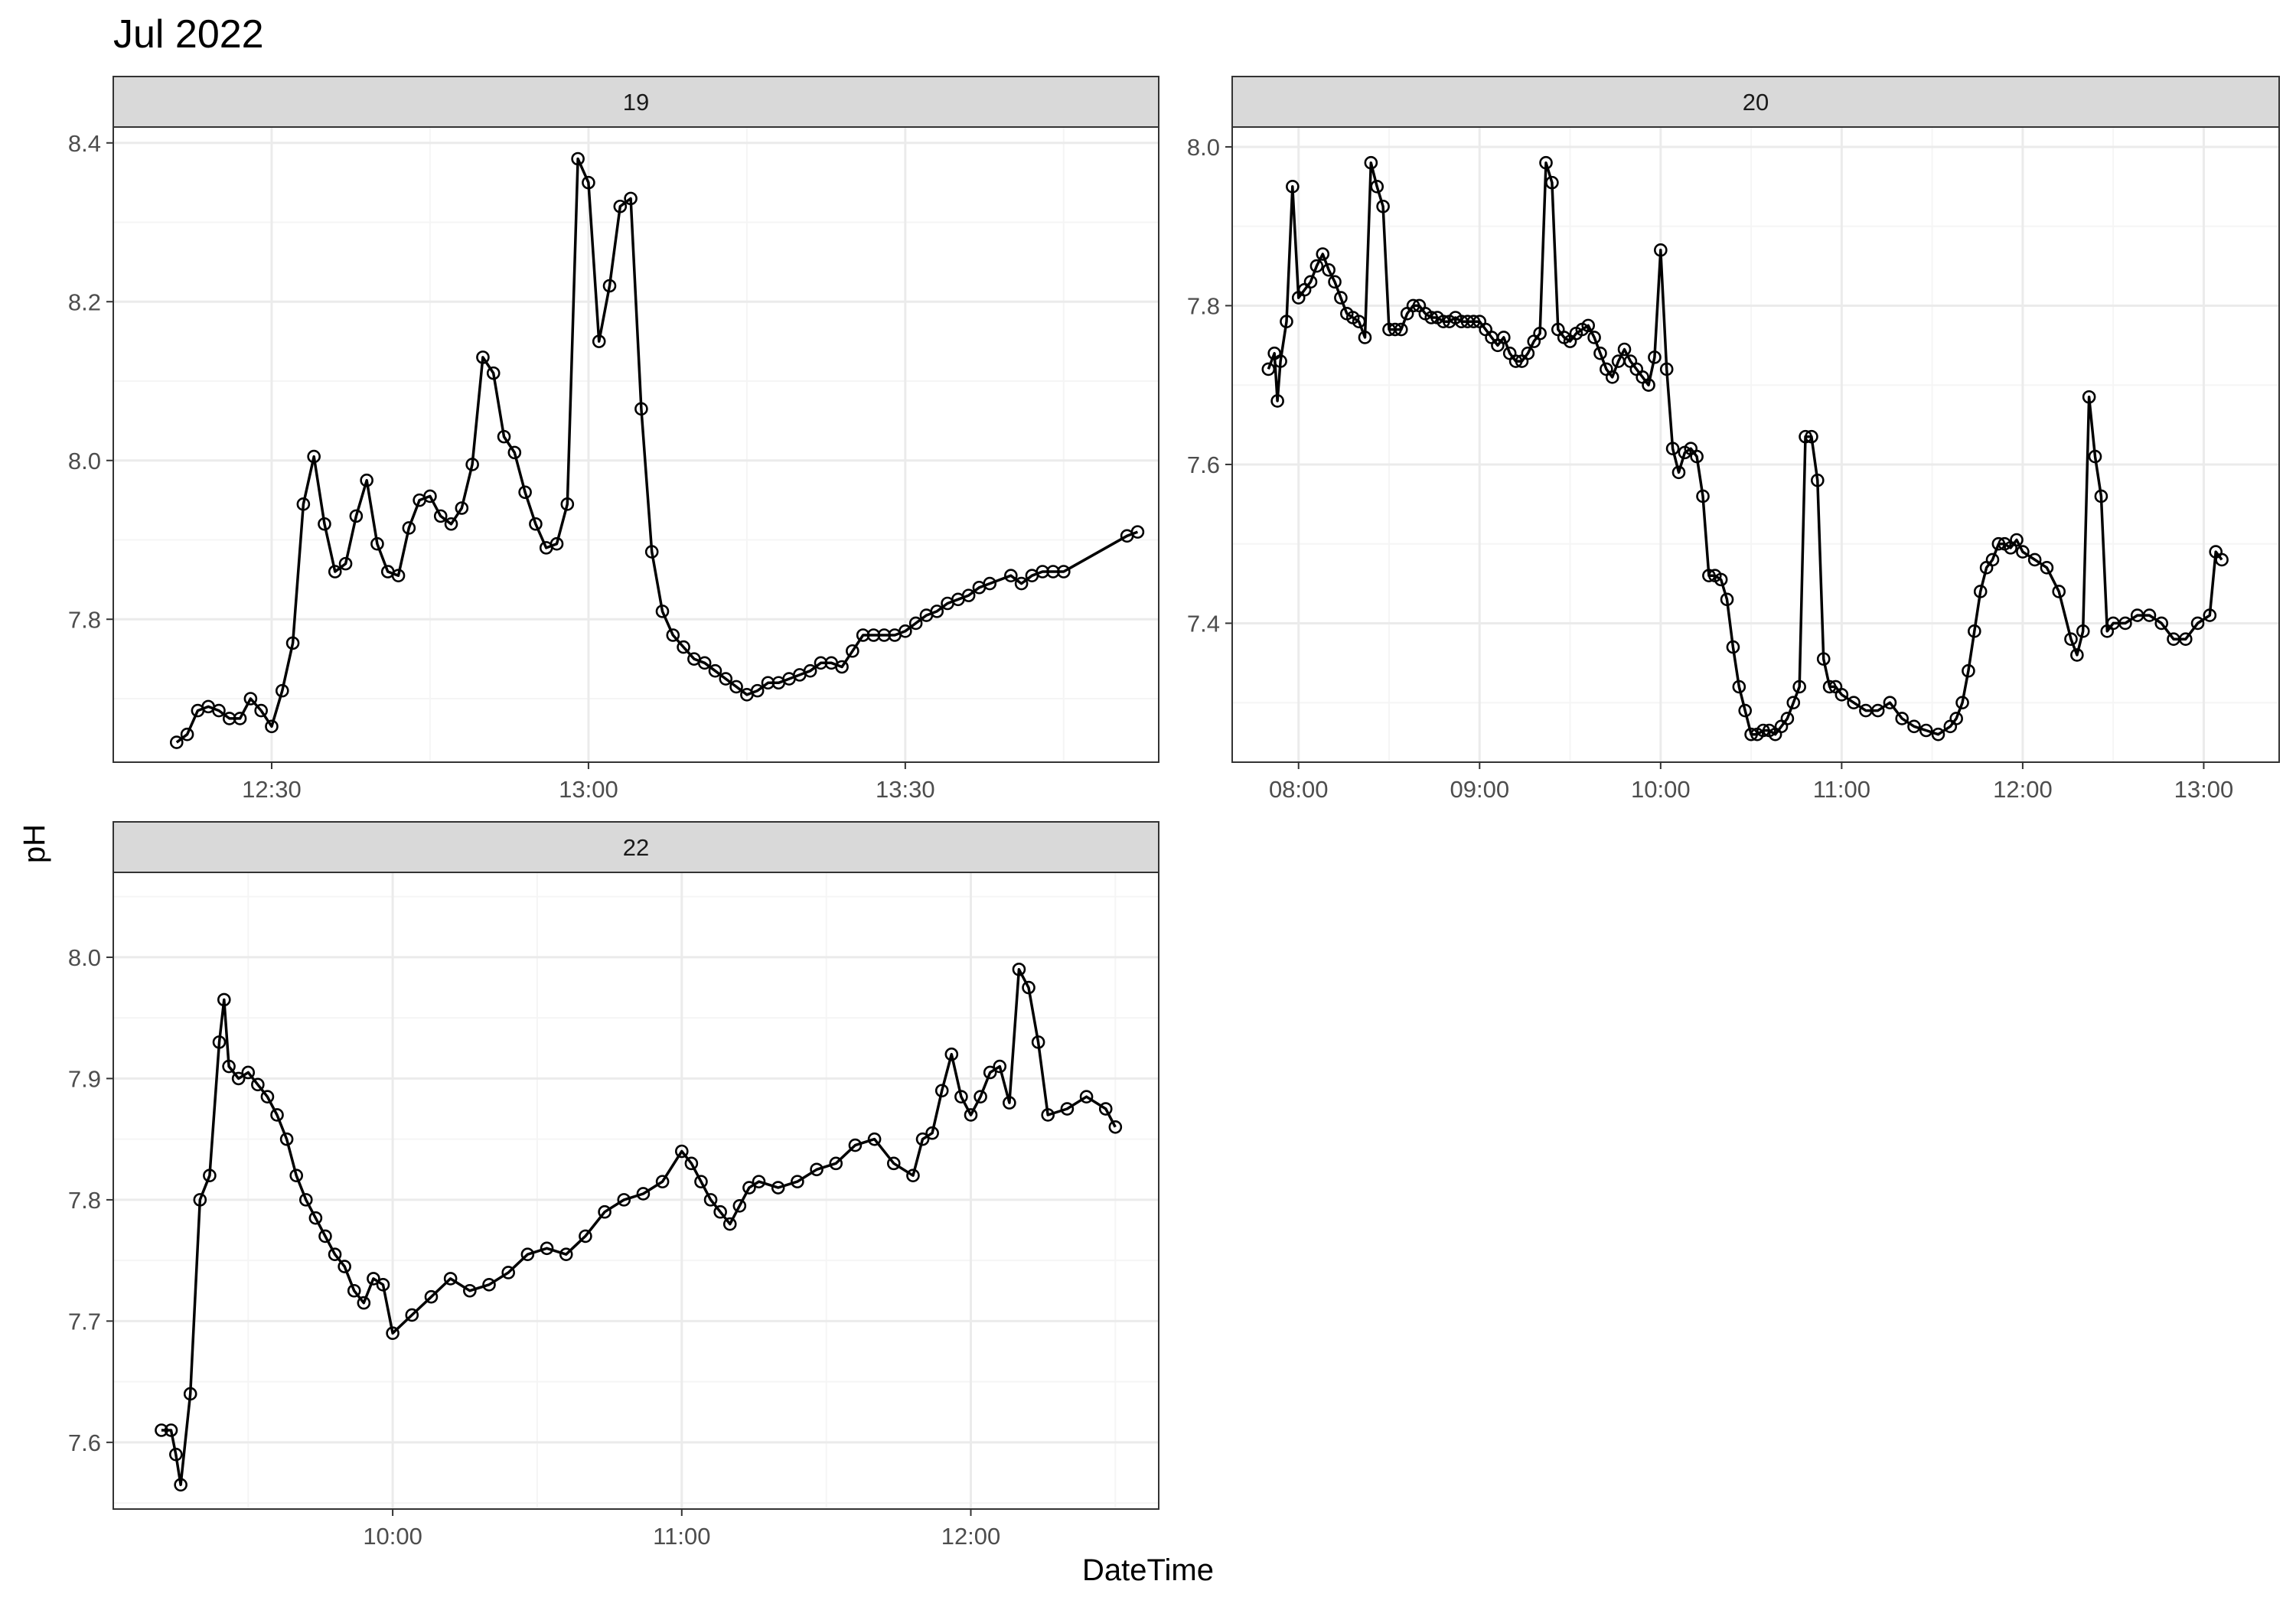  I want to click on y-axis-title: pH, so click(33, 843).